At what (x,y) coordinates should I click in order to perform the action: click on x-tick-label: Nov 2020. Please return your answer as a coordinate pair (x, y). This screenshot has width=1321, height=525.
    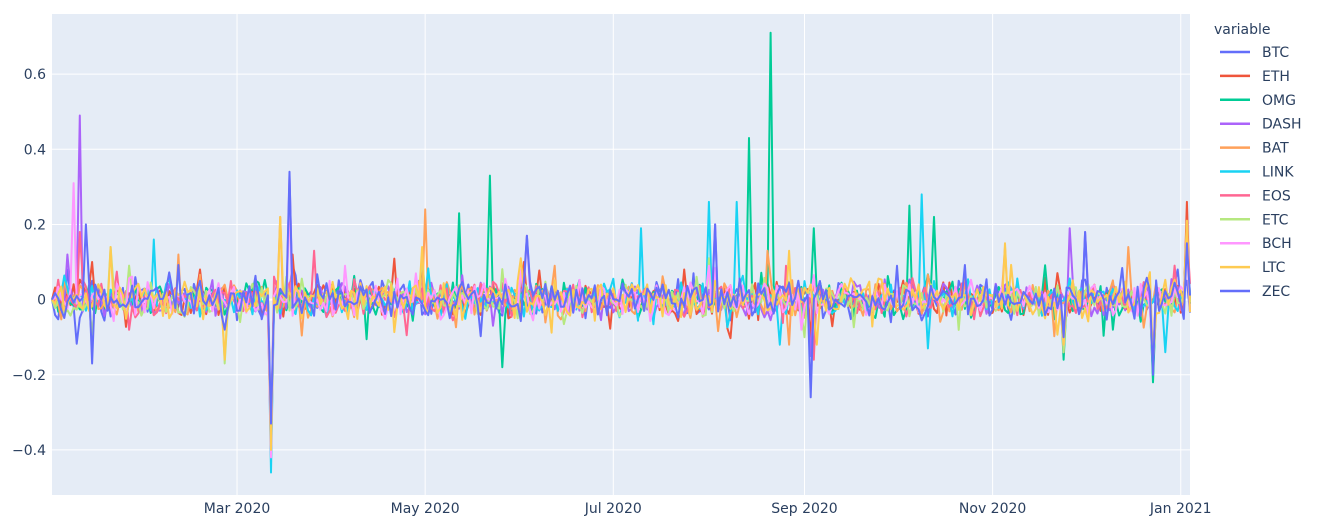
    Looking at the image, I should click on (992, 509).